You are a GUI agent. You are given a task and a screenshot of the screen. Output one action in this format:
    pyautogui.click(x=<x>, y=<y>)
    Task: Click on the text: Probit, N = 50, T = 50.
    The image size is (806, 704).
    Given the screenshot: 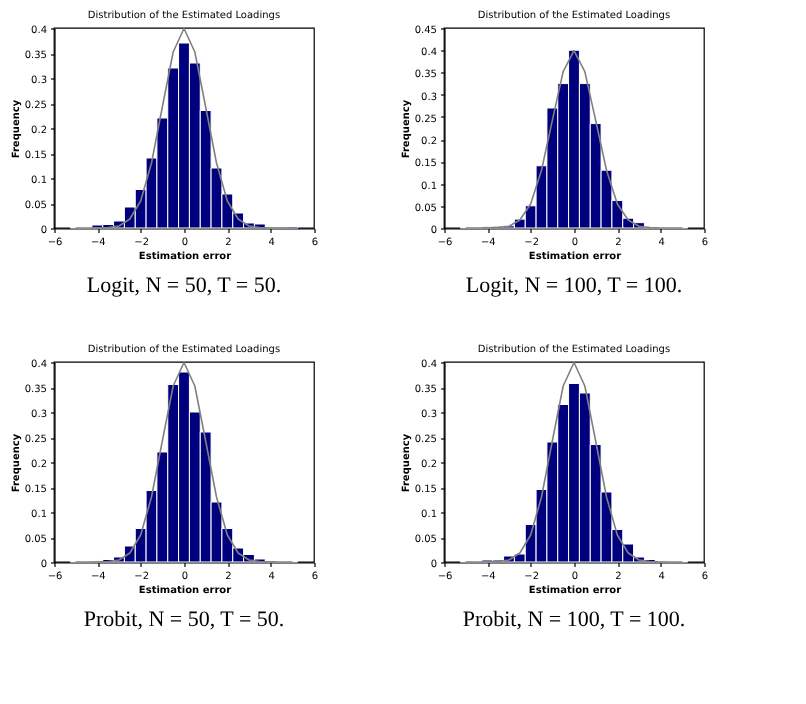 What is the action you would take?
    pyautogui.click(x=184, y=620)
    